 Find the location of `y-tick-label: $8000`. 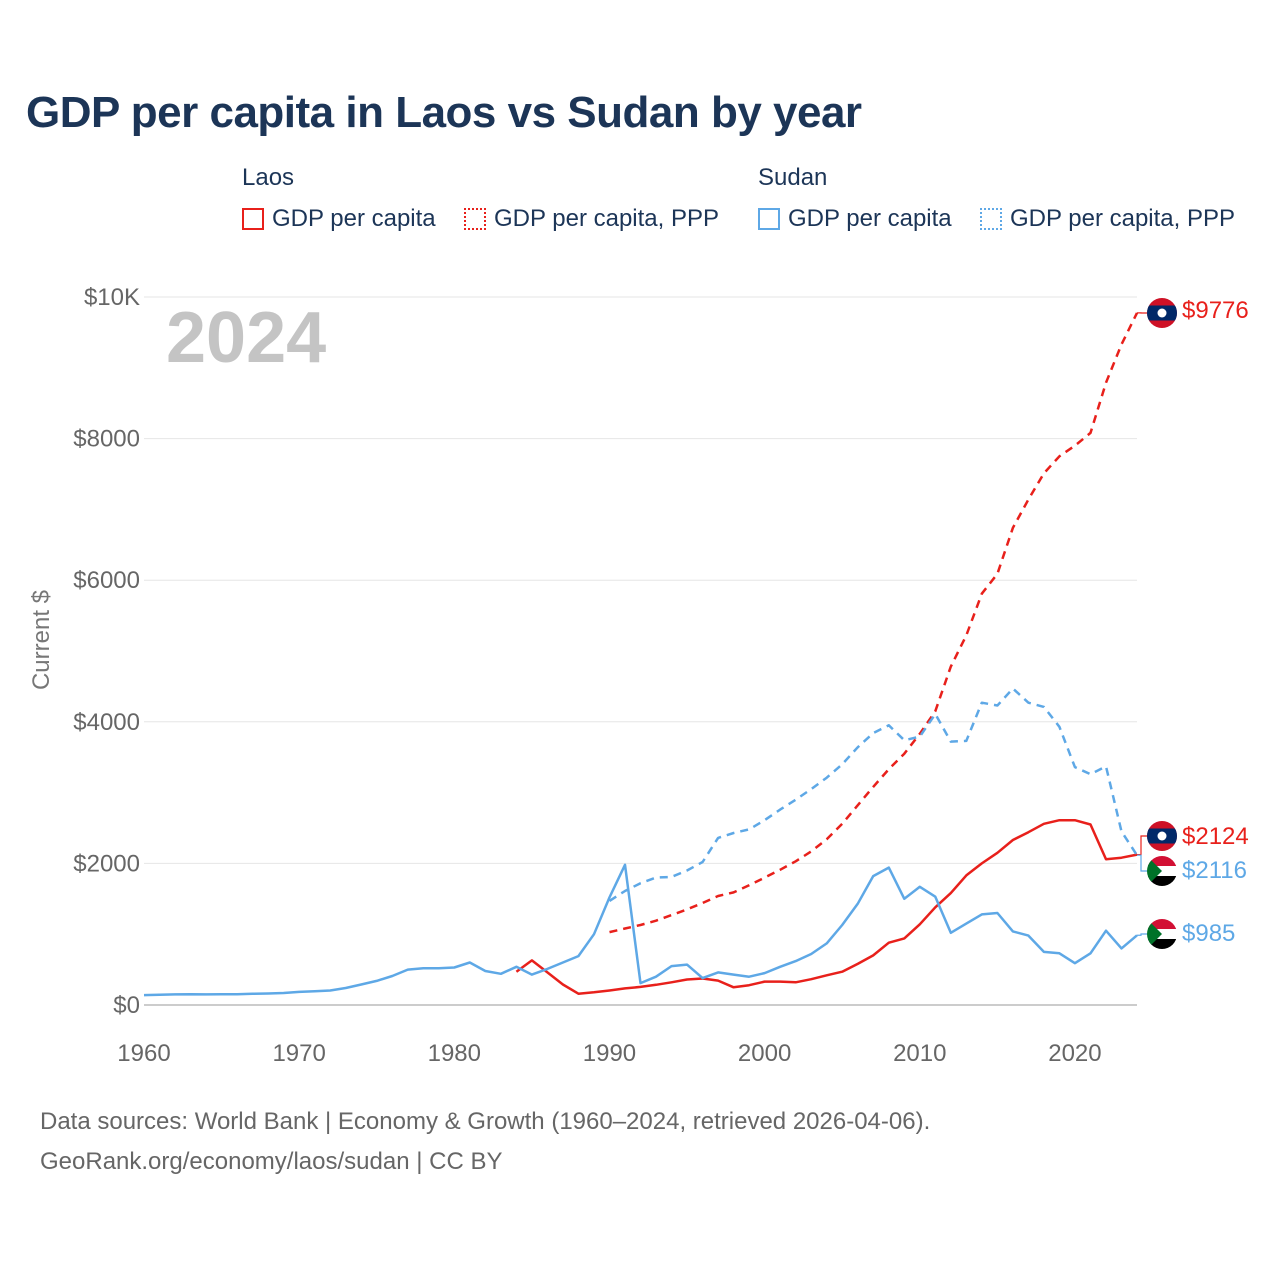

y-tick-label: $8000 is located at coordinates (106, 439).